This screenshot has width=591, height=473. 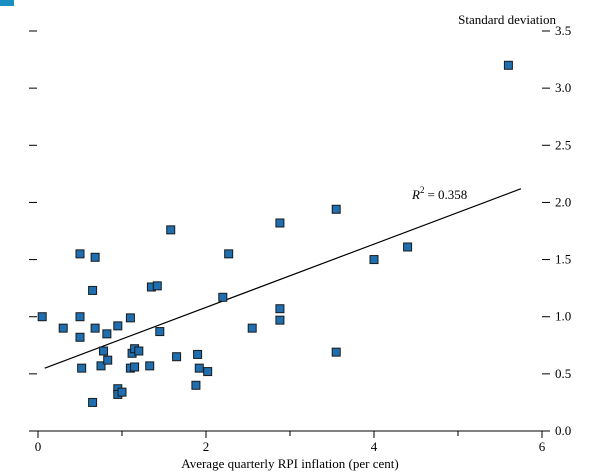 What do you see at coordinates (7, 3) in the screenshot?
I see `corner-accent` at bounding box center [7, 3].